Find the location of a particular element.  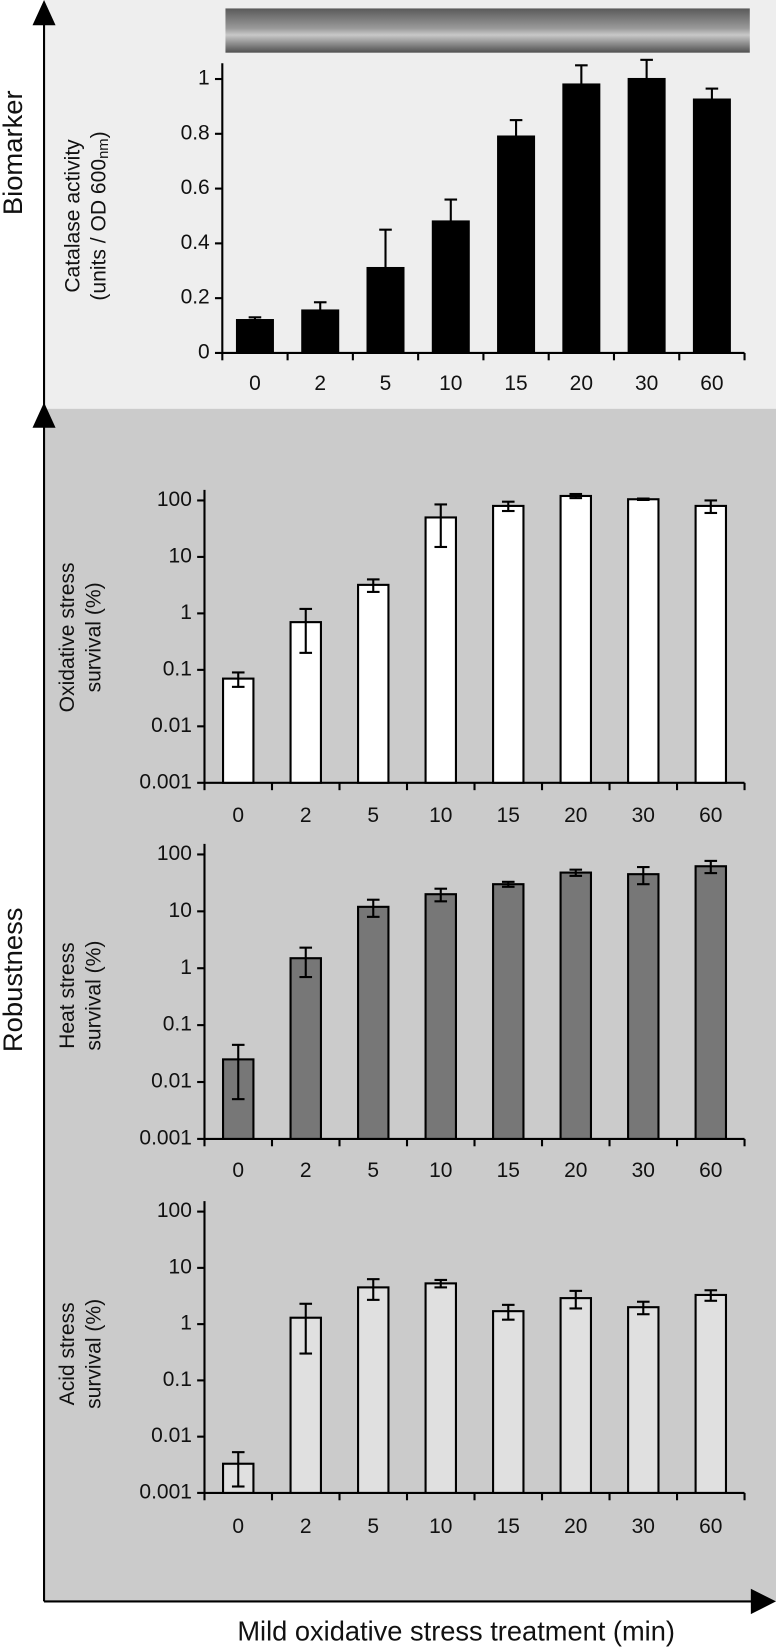

y-axis-title-part: Heat stress is located at coordinates (67, 995).